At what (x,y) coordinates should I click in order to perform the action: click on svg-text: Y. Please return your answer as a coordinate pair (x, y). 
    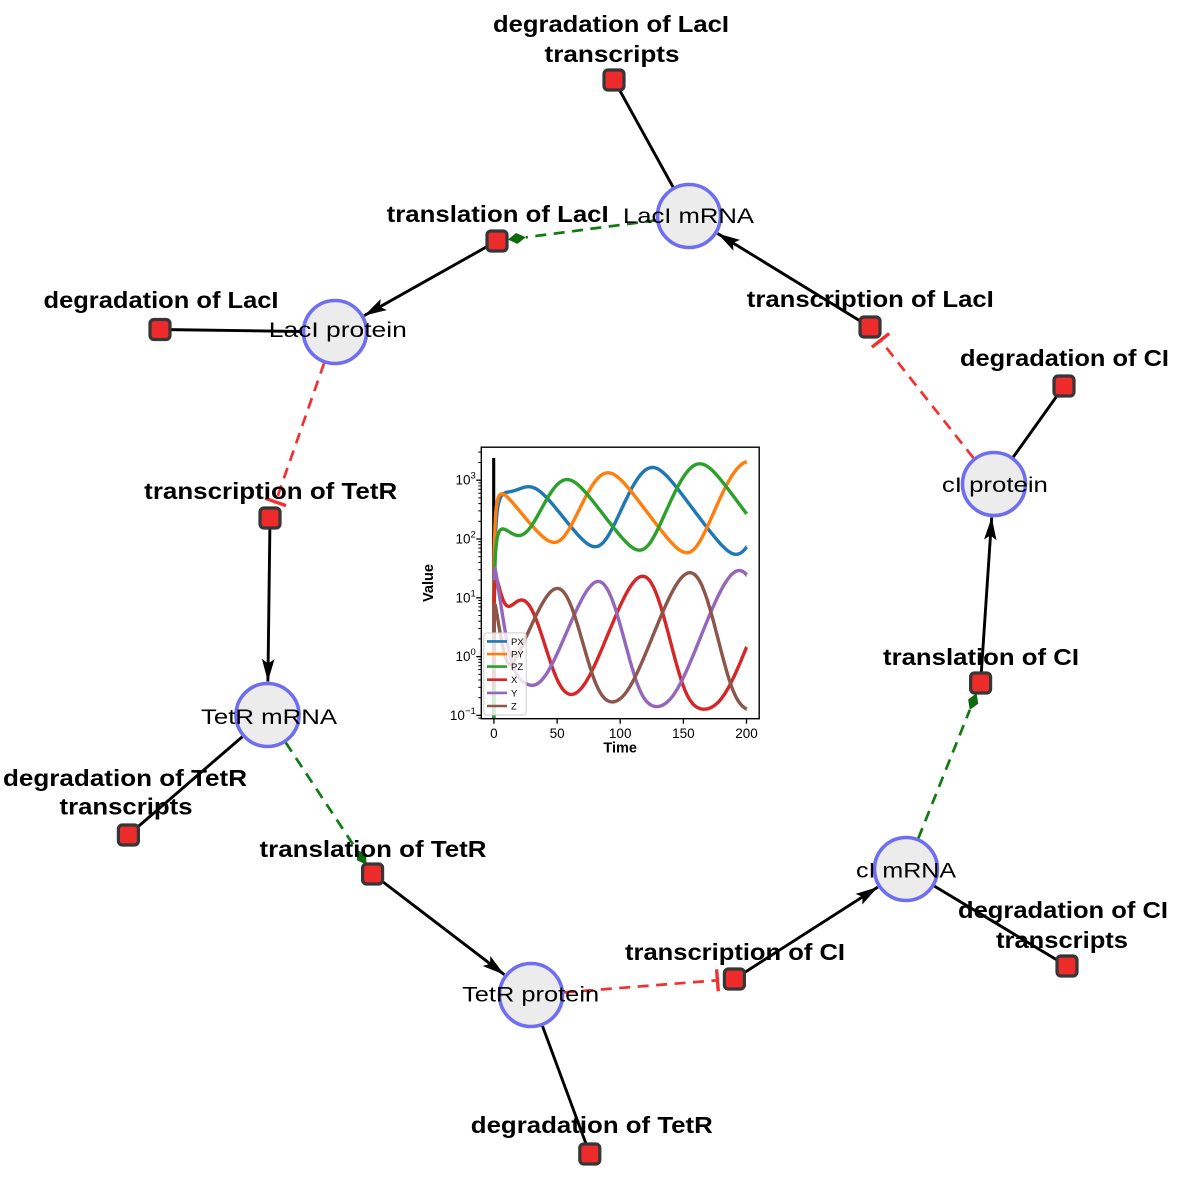
    Looking at the image, I should click on (514, 693).